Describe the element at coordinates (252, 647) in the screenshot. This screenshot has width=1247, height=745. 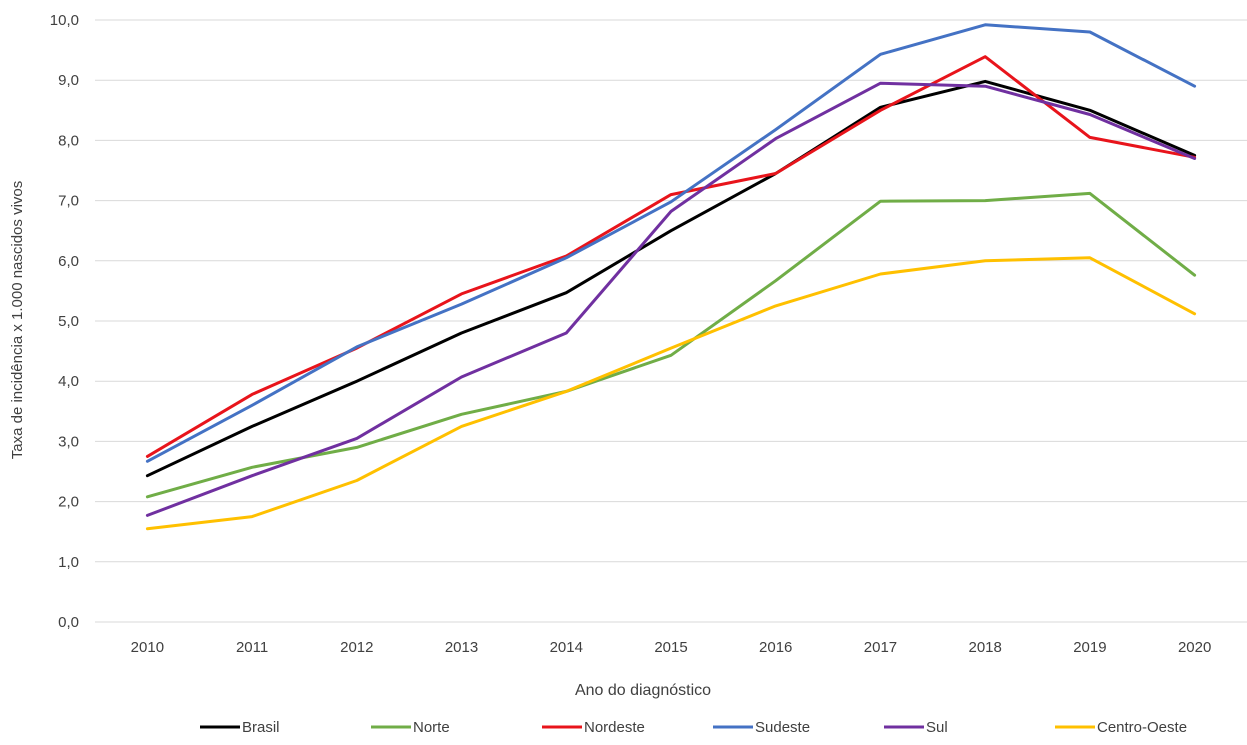
I see `x-tick-label: 2011` at that location.